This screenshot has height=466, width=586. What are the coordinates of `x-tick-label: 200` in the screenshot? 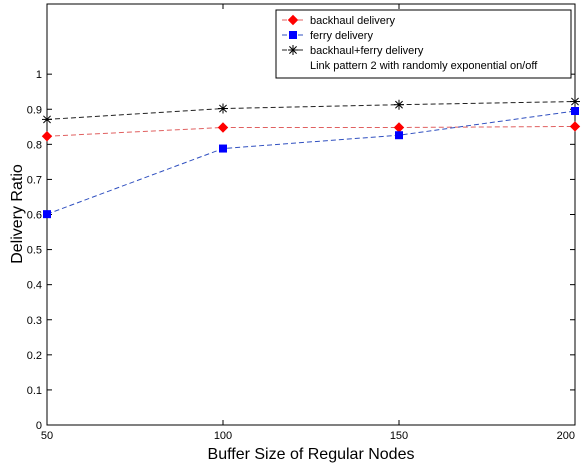 It's located at (566, 436).